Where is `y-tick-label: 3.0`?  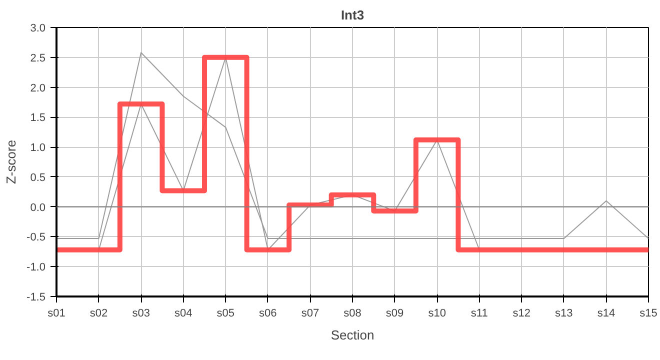 y-tick-label: 3.0 is located at coordinates (38, 28).